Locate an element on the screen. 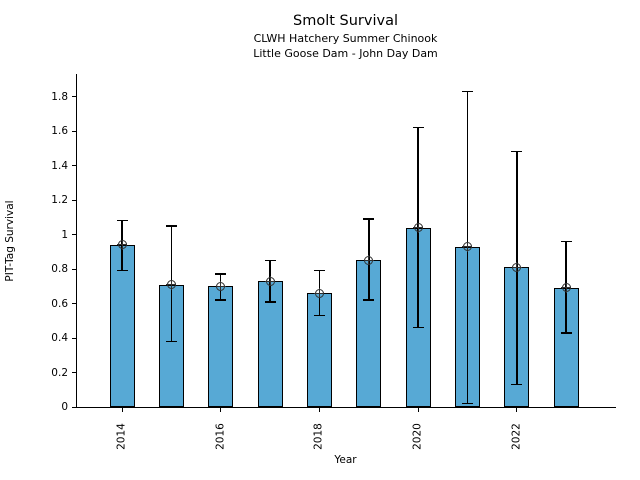  point-marker-2014 is located at coordinates (122, 244).